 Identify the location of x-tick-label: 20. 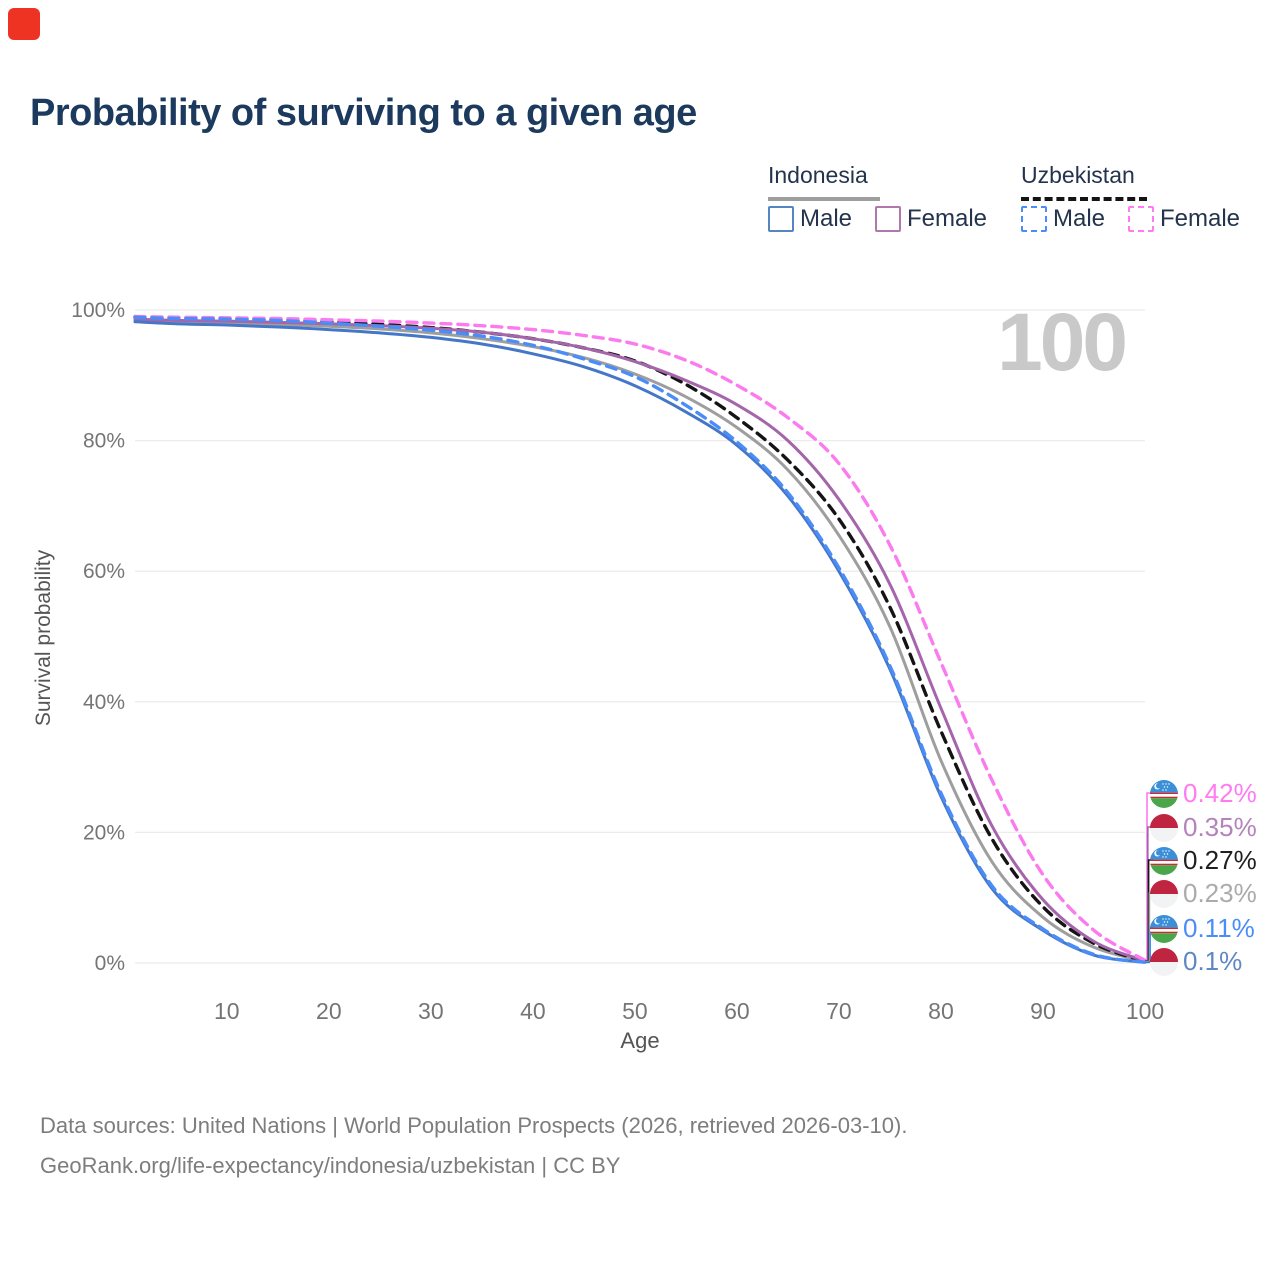
(329, 1011).